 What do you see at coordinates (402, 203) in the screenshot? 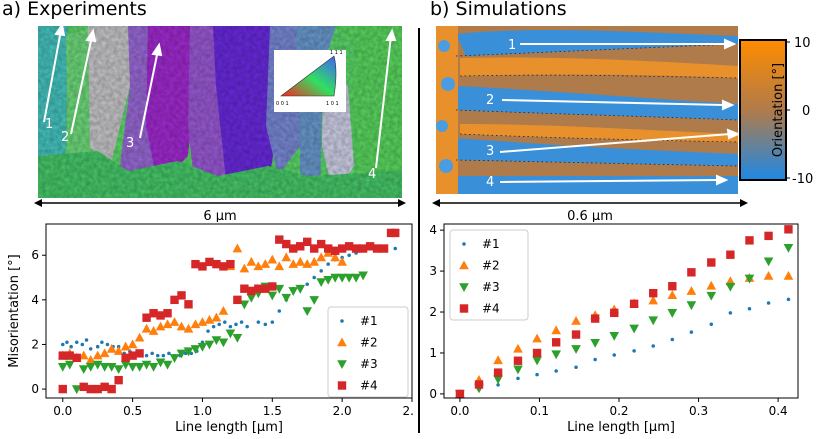
I see `scale-bar-a-right-head` at bounding box center [402, 203].